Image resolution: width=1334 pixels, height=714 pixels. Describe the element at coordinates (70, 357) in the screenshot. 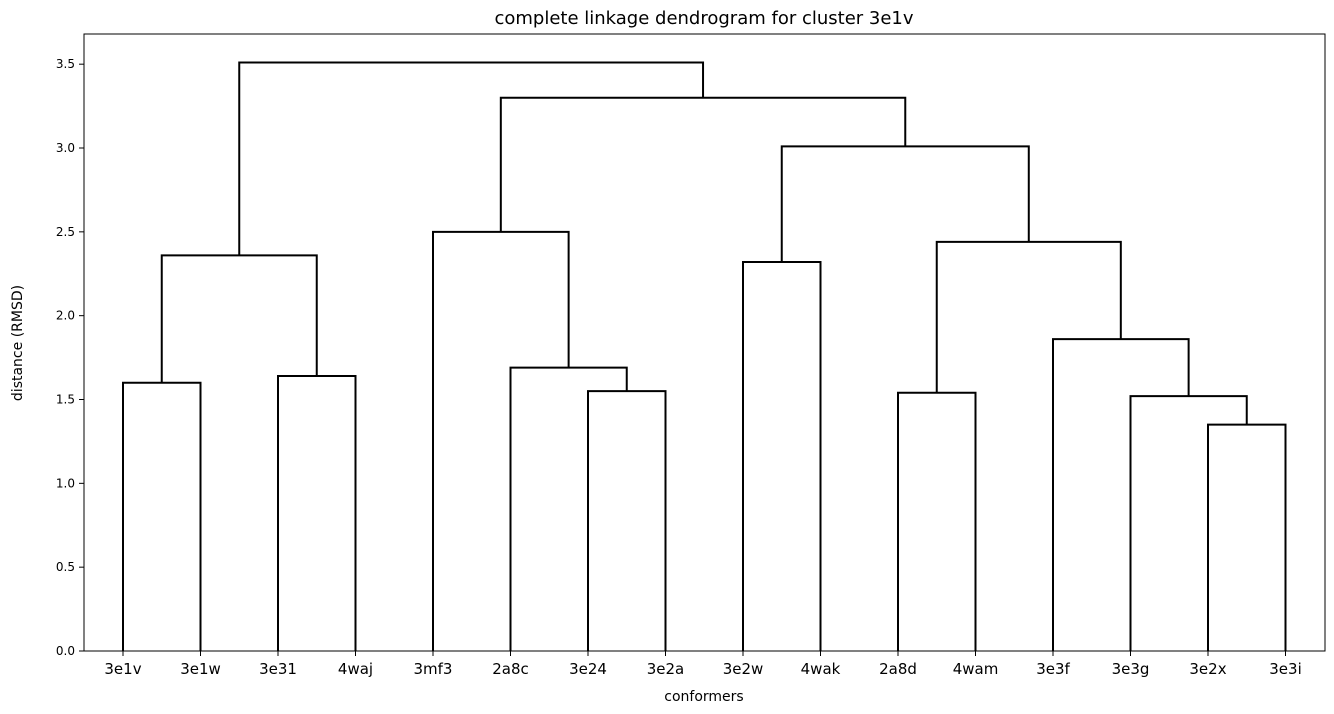

I see `y-axis: 0.0 0.5 1.0 1.5 2.0 2.5 3.0 3.5` at that location.